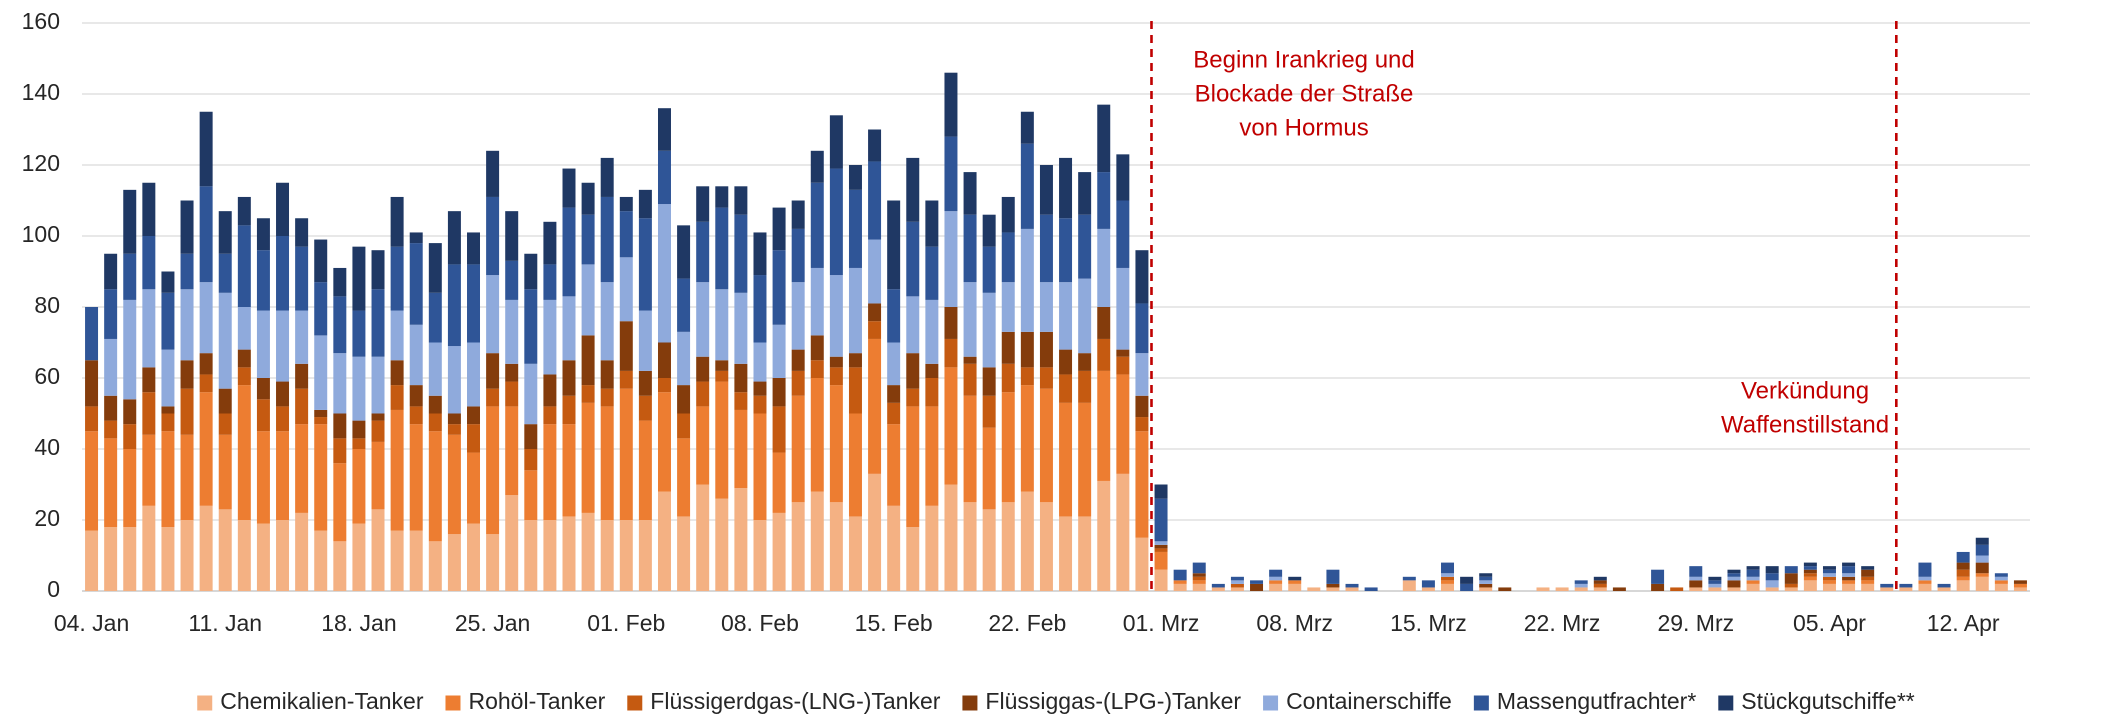 The width and height of the screenshot is (2112, 719). I want to click on y-tick-label: 120, so click(41, 163).